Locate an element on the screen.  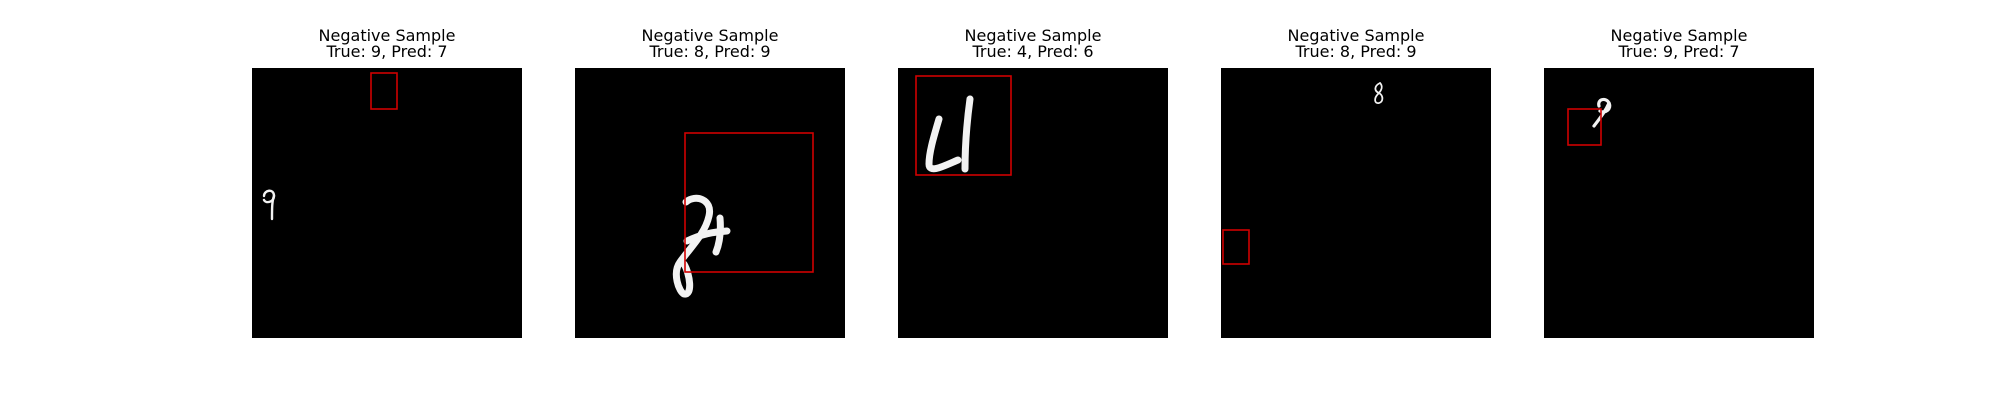
sample-panel-2: Negative Sample True: 8, Pred: 9 is located at coordinates (710, 184).